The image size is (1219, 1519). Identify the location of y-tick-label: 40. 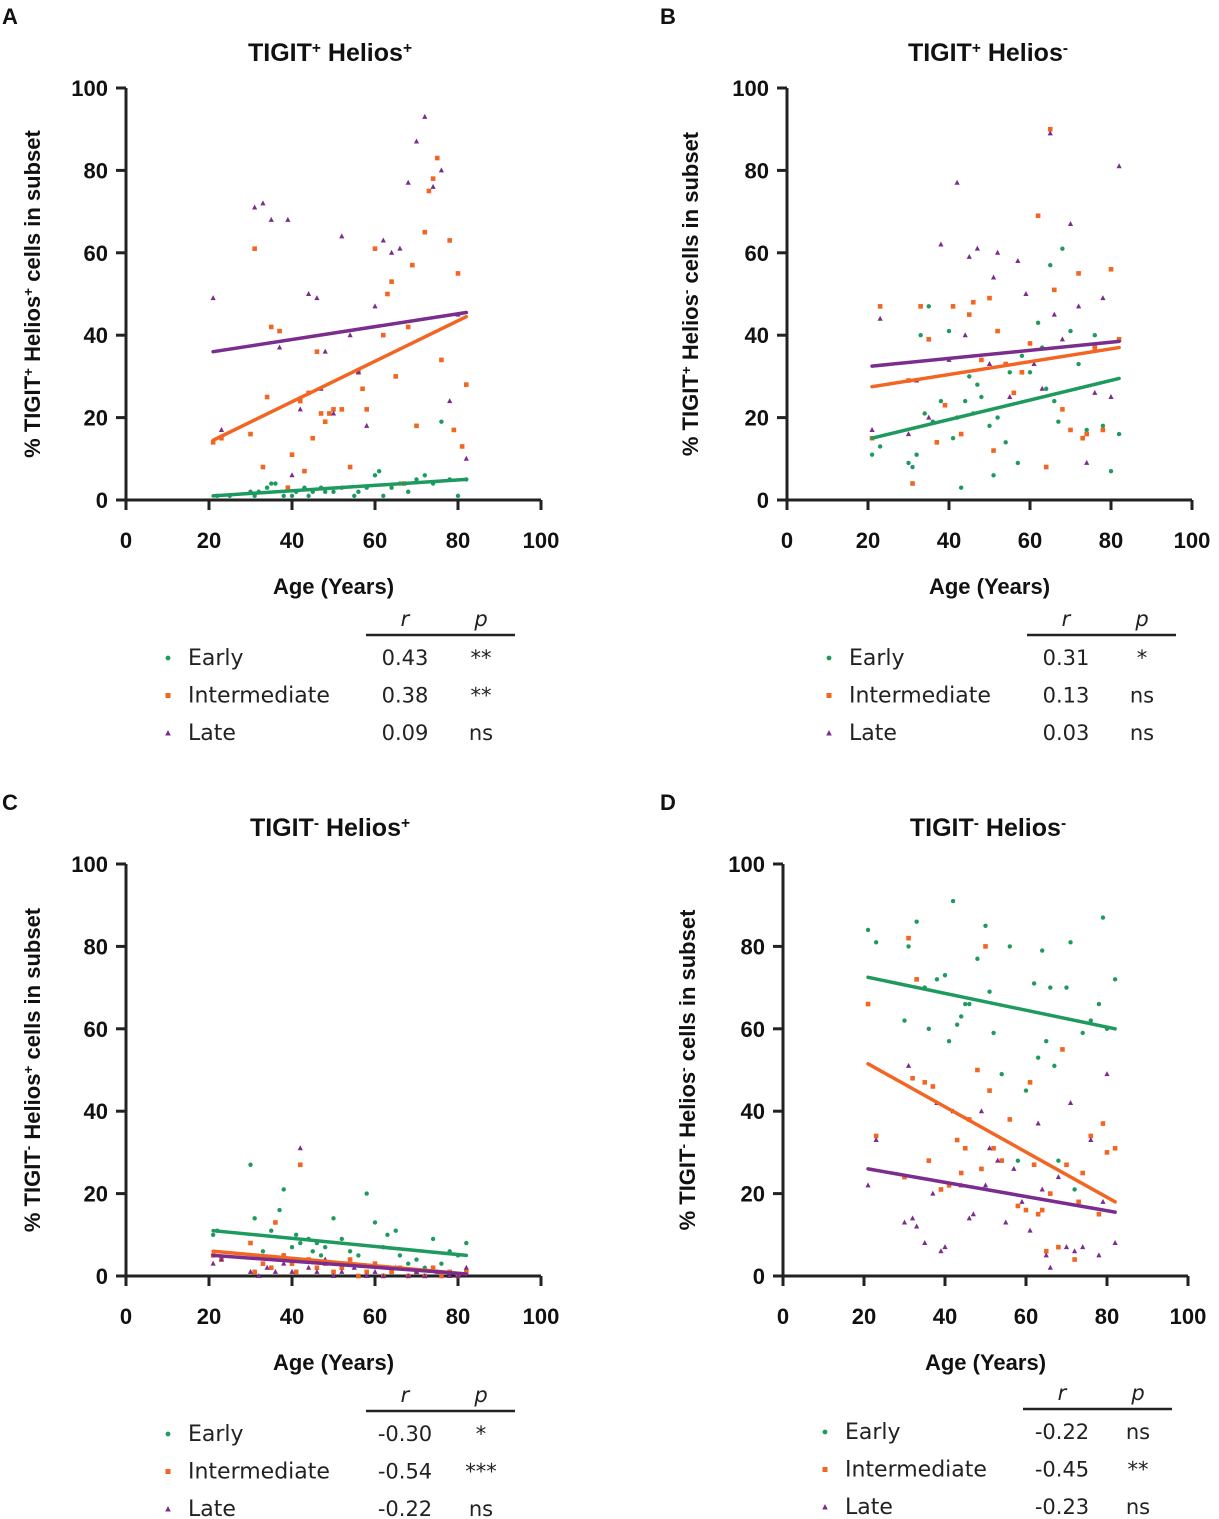
(96, 1111).